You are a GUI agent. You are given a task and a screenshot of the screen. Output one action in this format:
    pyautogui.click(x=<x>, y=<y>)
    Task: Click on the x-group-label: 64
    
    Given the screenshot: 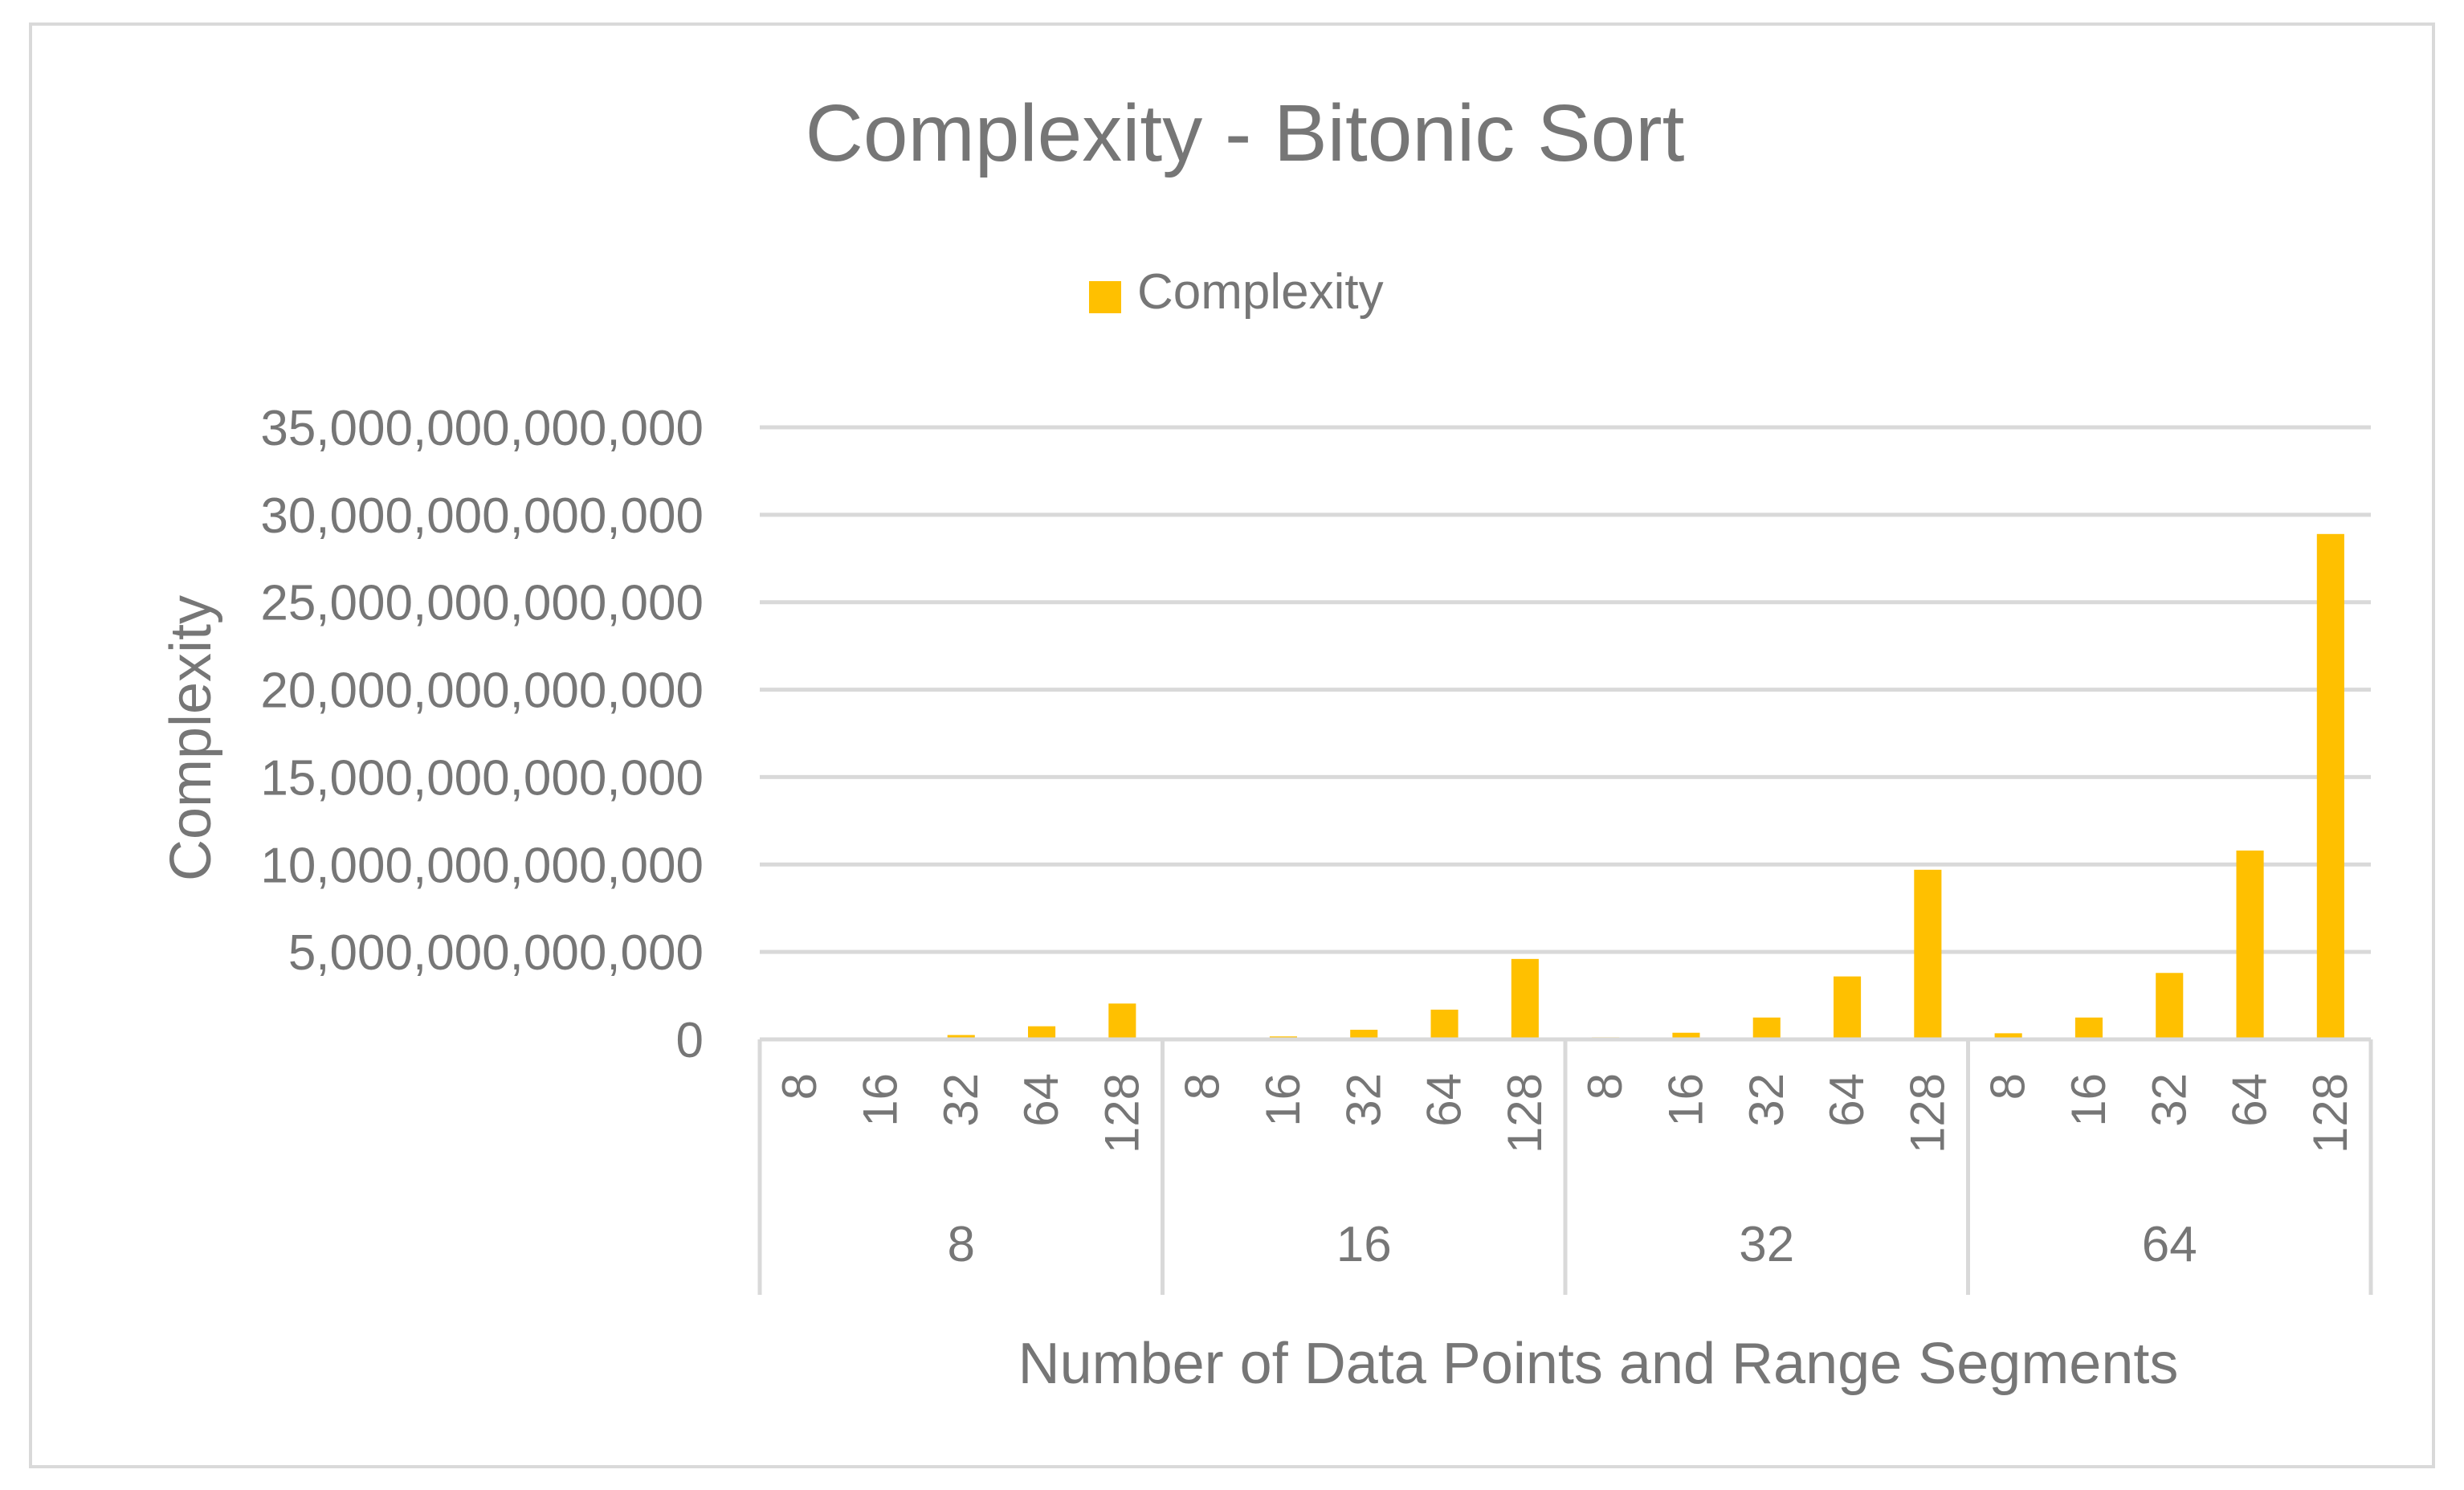 What is the action you would take?
    pyautogui.click(x=2169, y=1244)
    